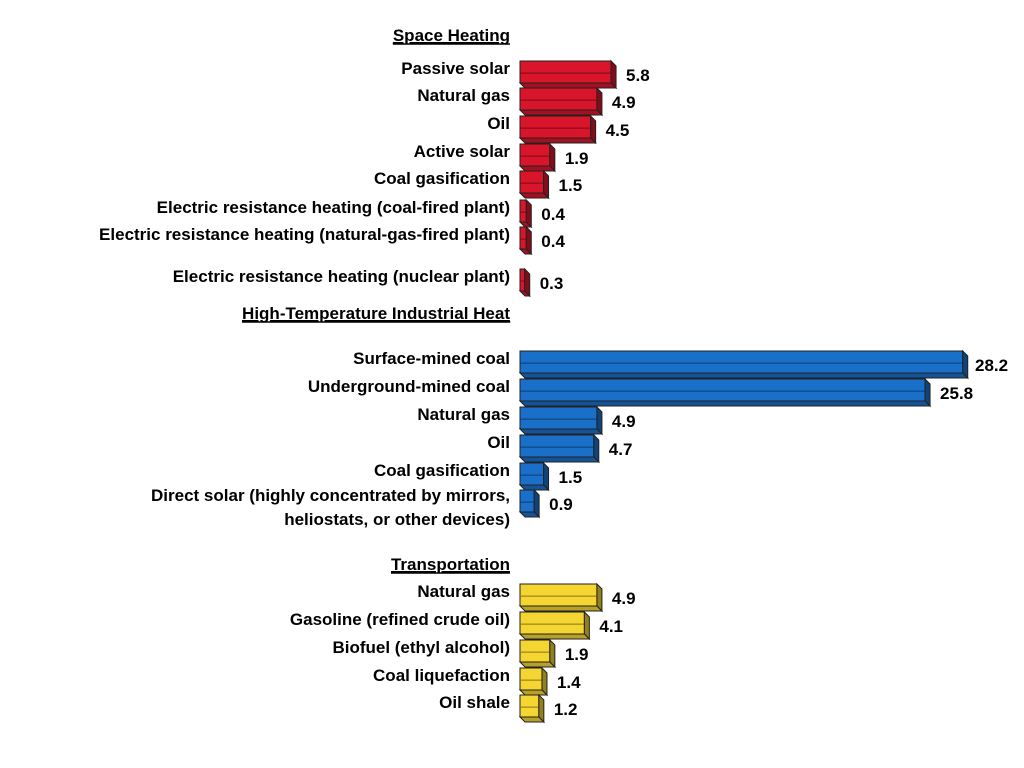 The width and height of the screenshot is (1024, 768). What do you see at coordinates (618, 130) in the screenshot?
I see `value-label: 4.5` at bounding box center [618, 130].